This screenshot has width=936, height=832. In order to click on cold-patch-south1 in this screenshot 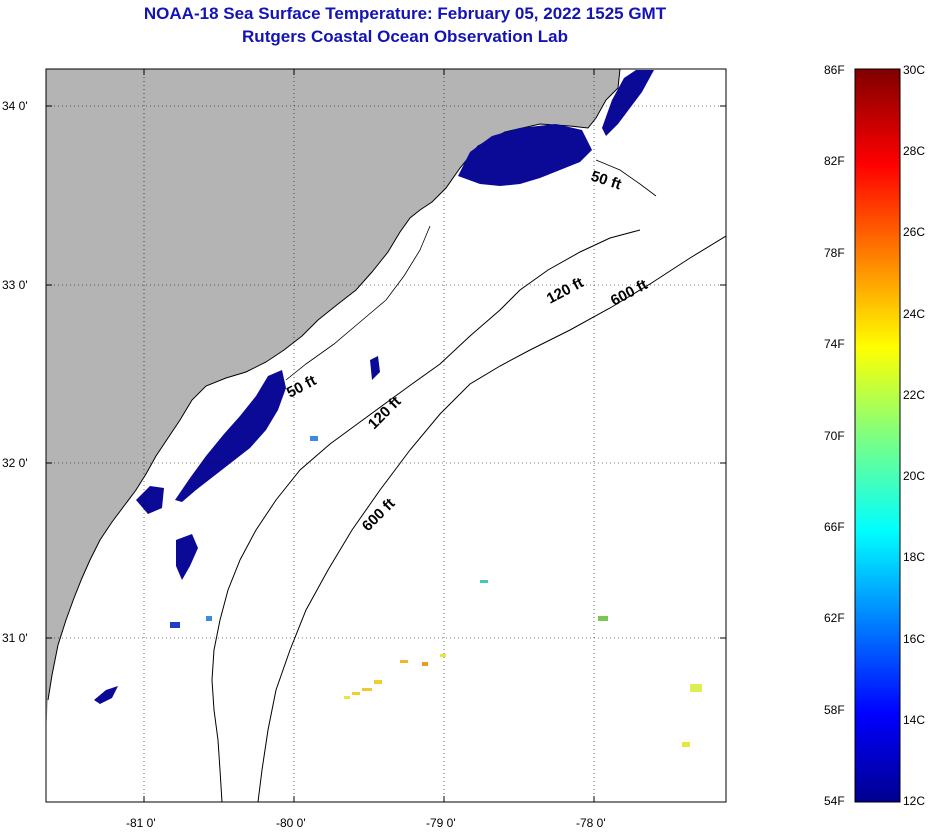, I will do `click(150, 500)`.